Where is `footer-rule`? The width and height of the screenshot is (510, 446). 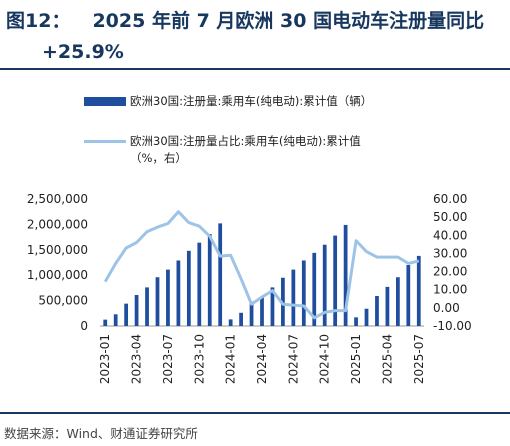
footer-rule is located at coordinates (255, 413).